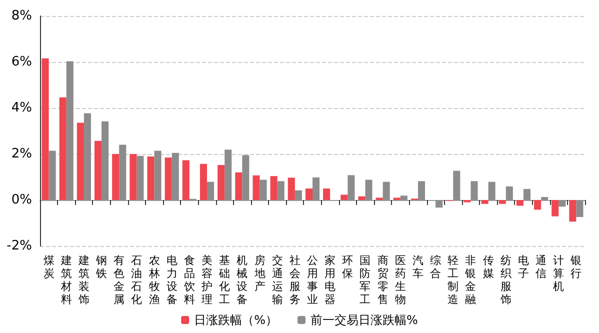 This screenshot has width=599, height=333. Describe the element at coordinates (21, 200) in the screenshot. I see `y-tick-label: 0%` at that location.